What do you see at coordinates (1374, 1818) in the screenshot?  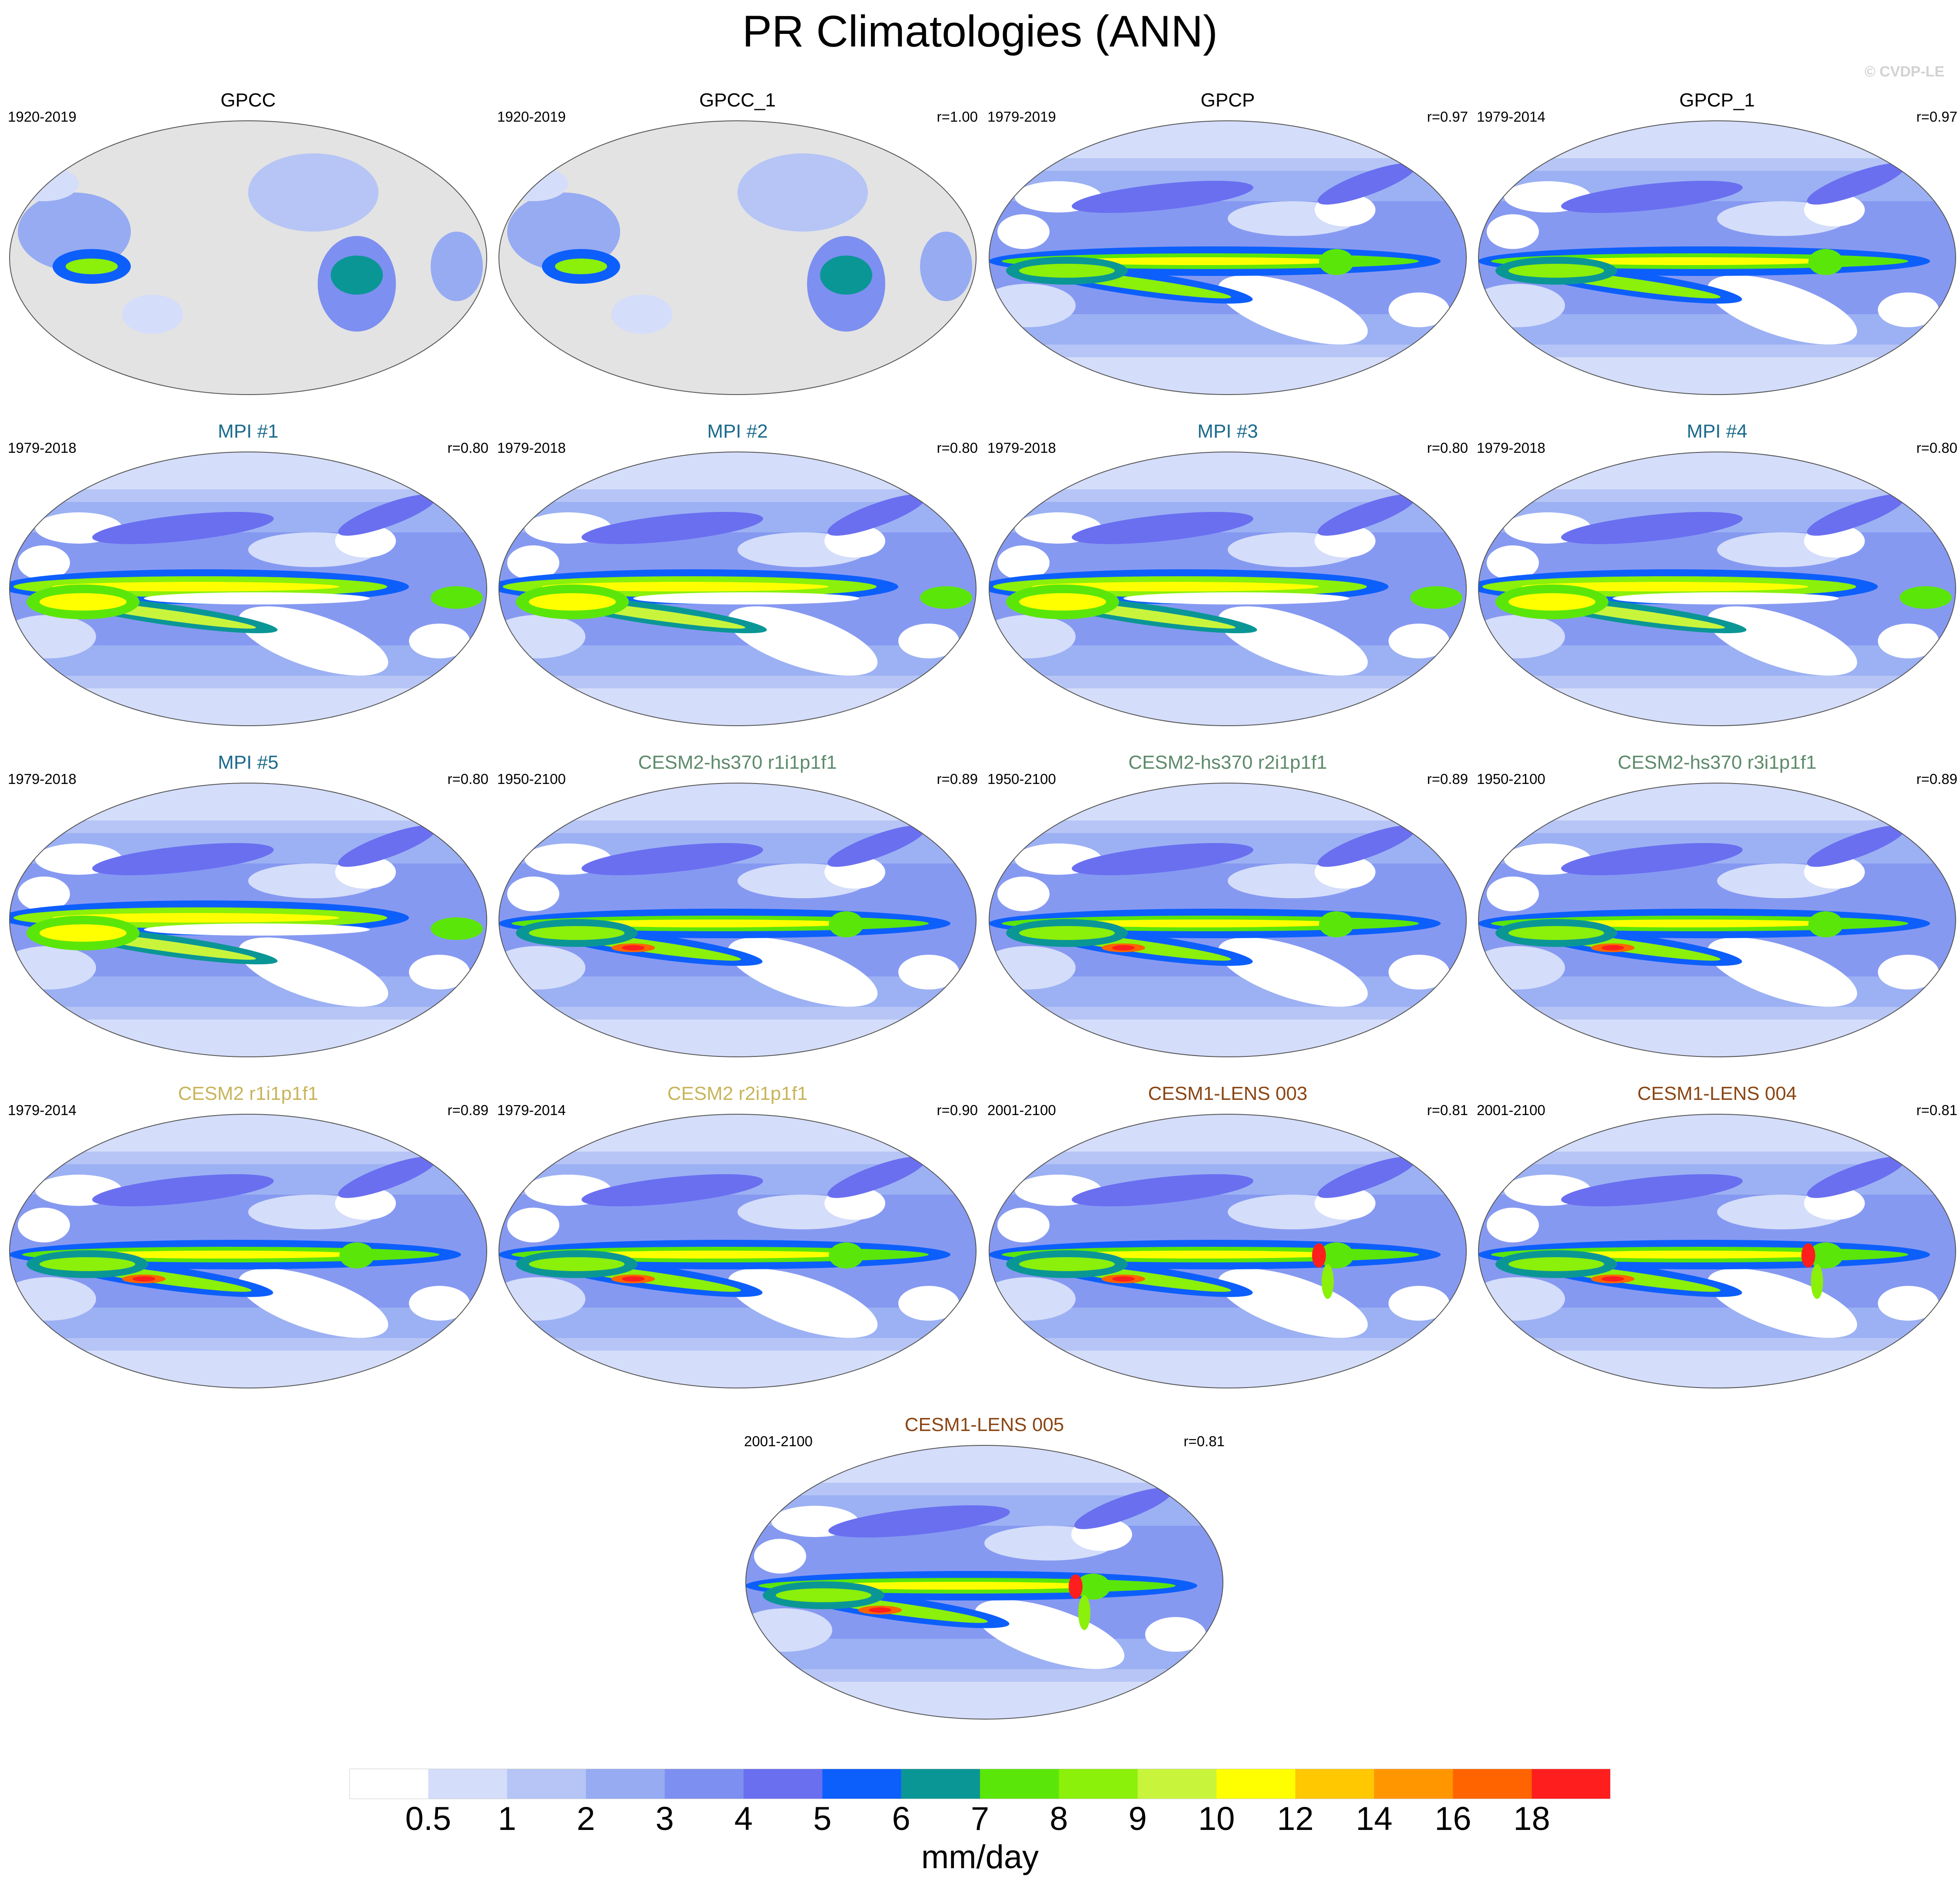 I see `colorbar-tick-label: 14` at bounding box center [1374, 1818].